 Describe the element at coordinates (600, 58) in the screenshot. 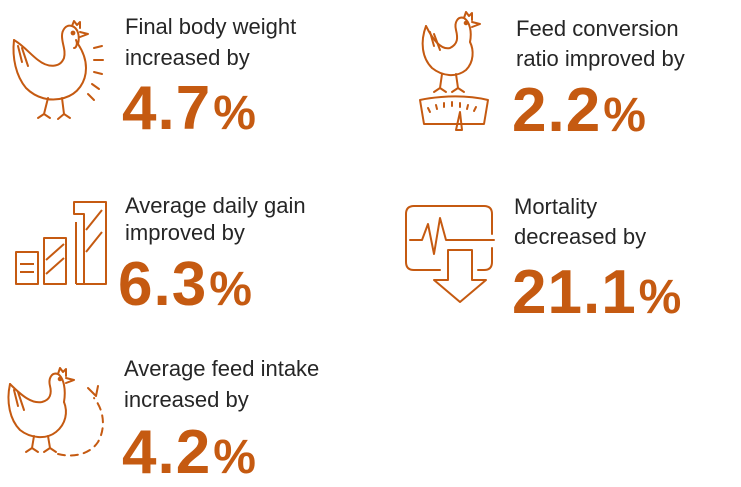

I see `stat-label-line2: ratio improved by` at that location.